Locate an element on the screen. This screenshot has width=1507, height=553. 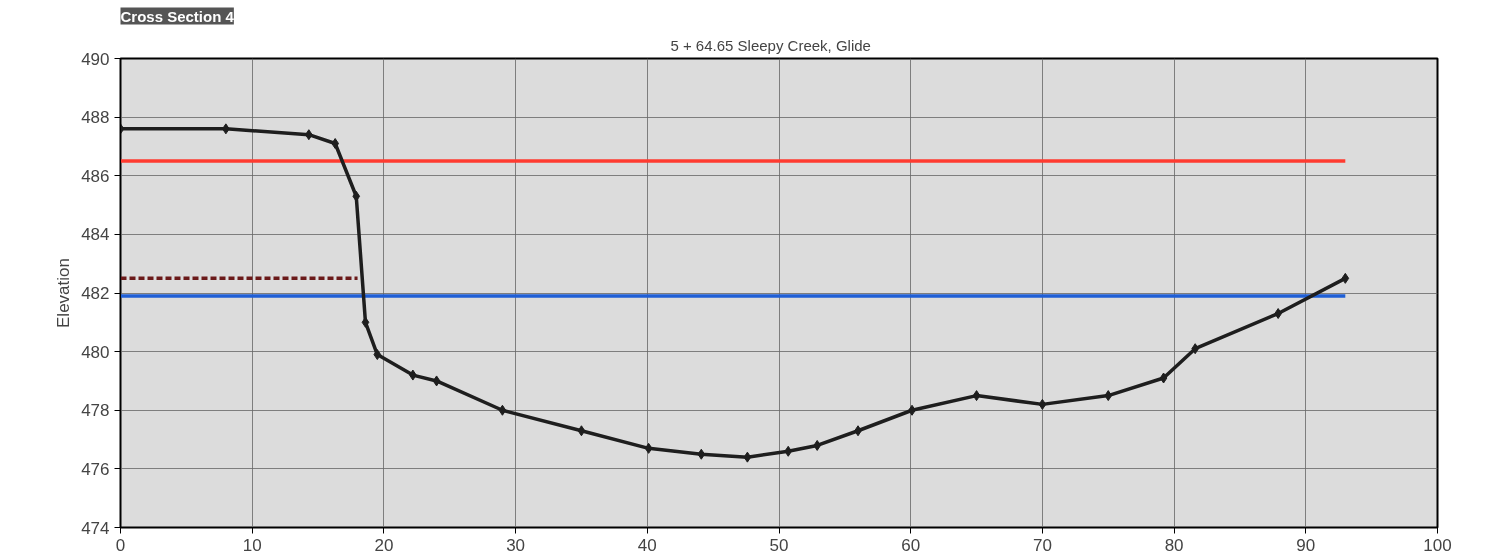
y-tick-label: 482 is located at coordinates (95, 293).